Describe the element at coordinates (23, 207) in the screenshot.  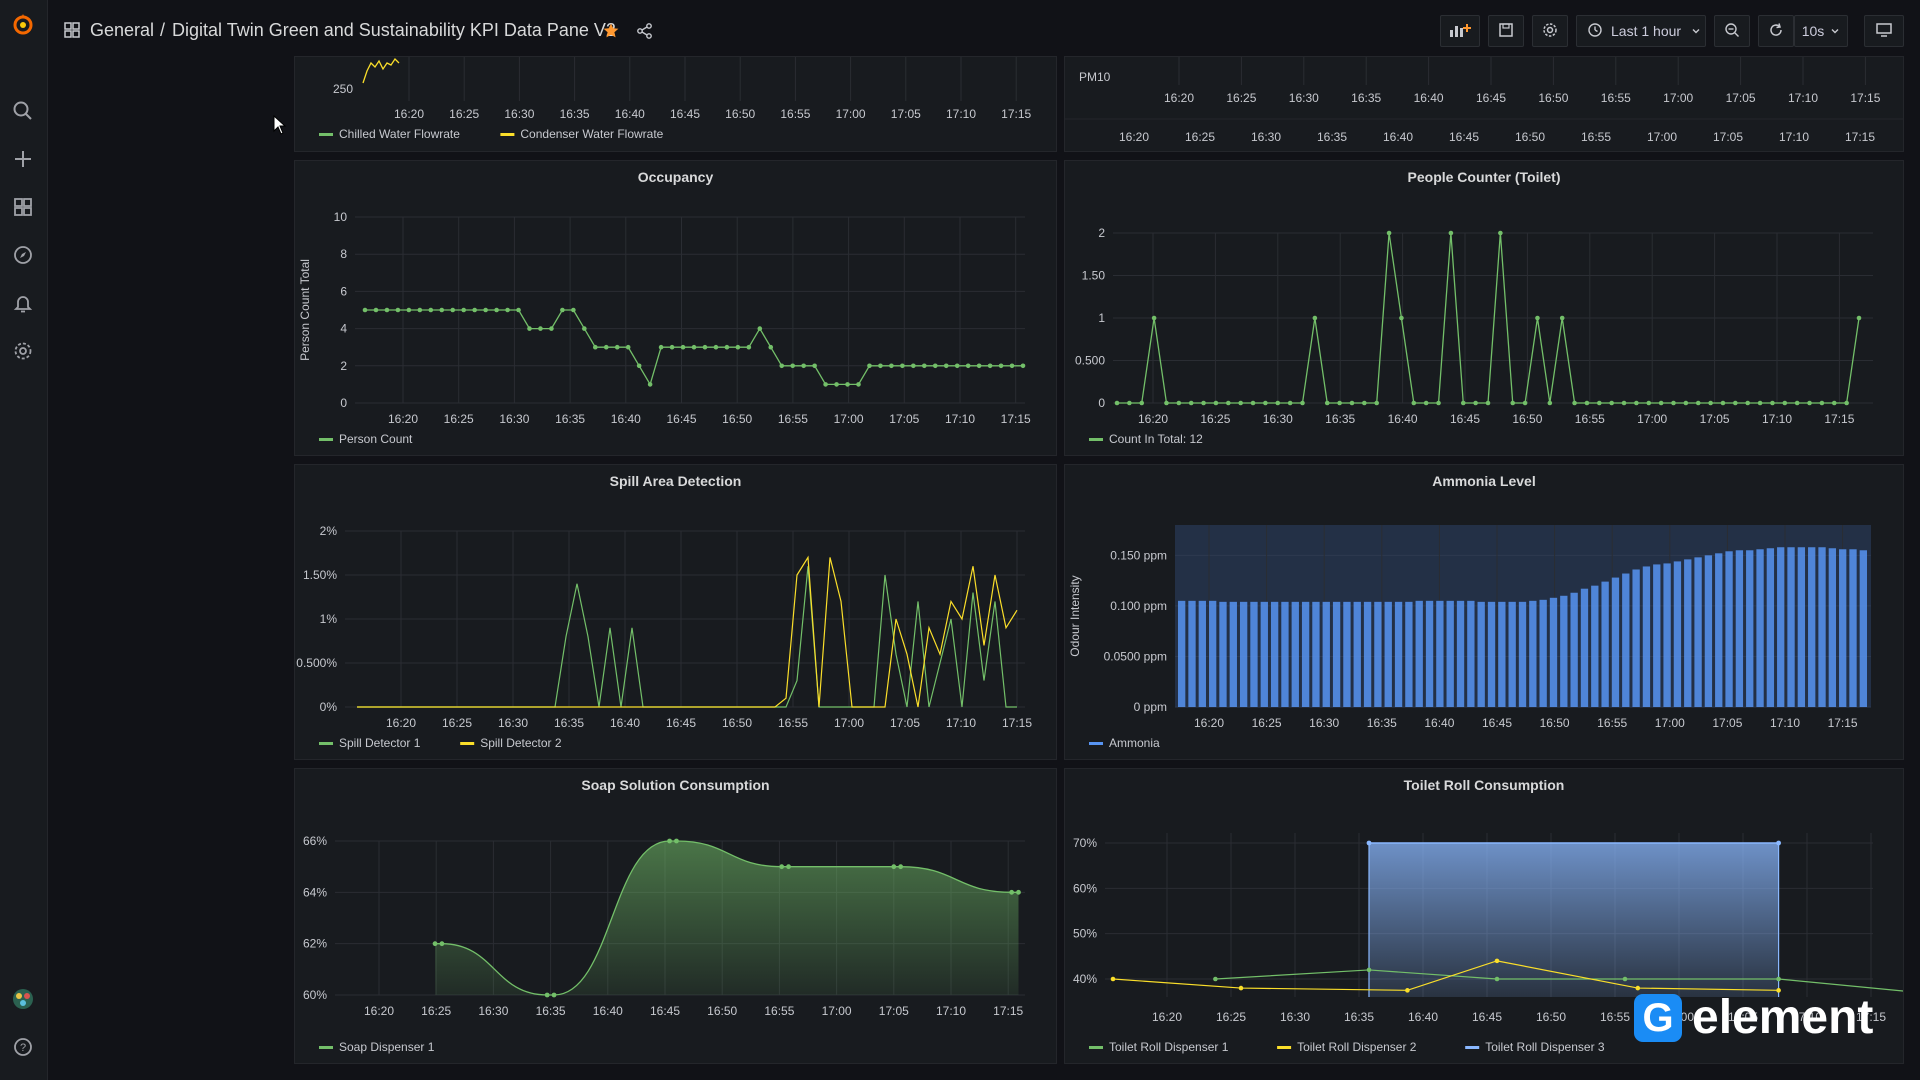
I see `dashboards-icon` at that location.